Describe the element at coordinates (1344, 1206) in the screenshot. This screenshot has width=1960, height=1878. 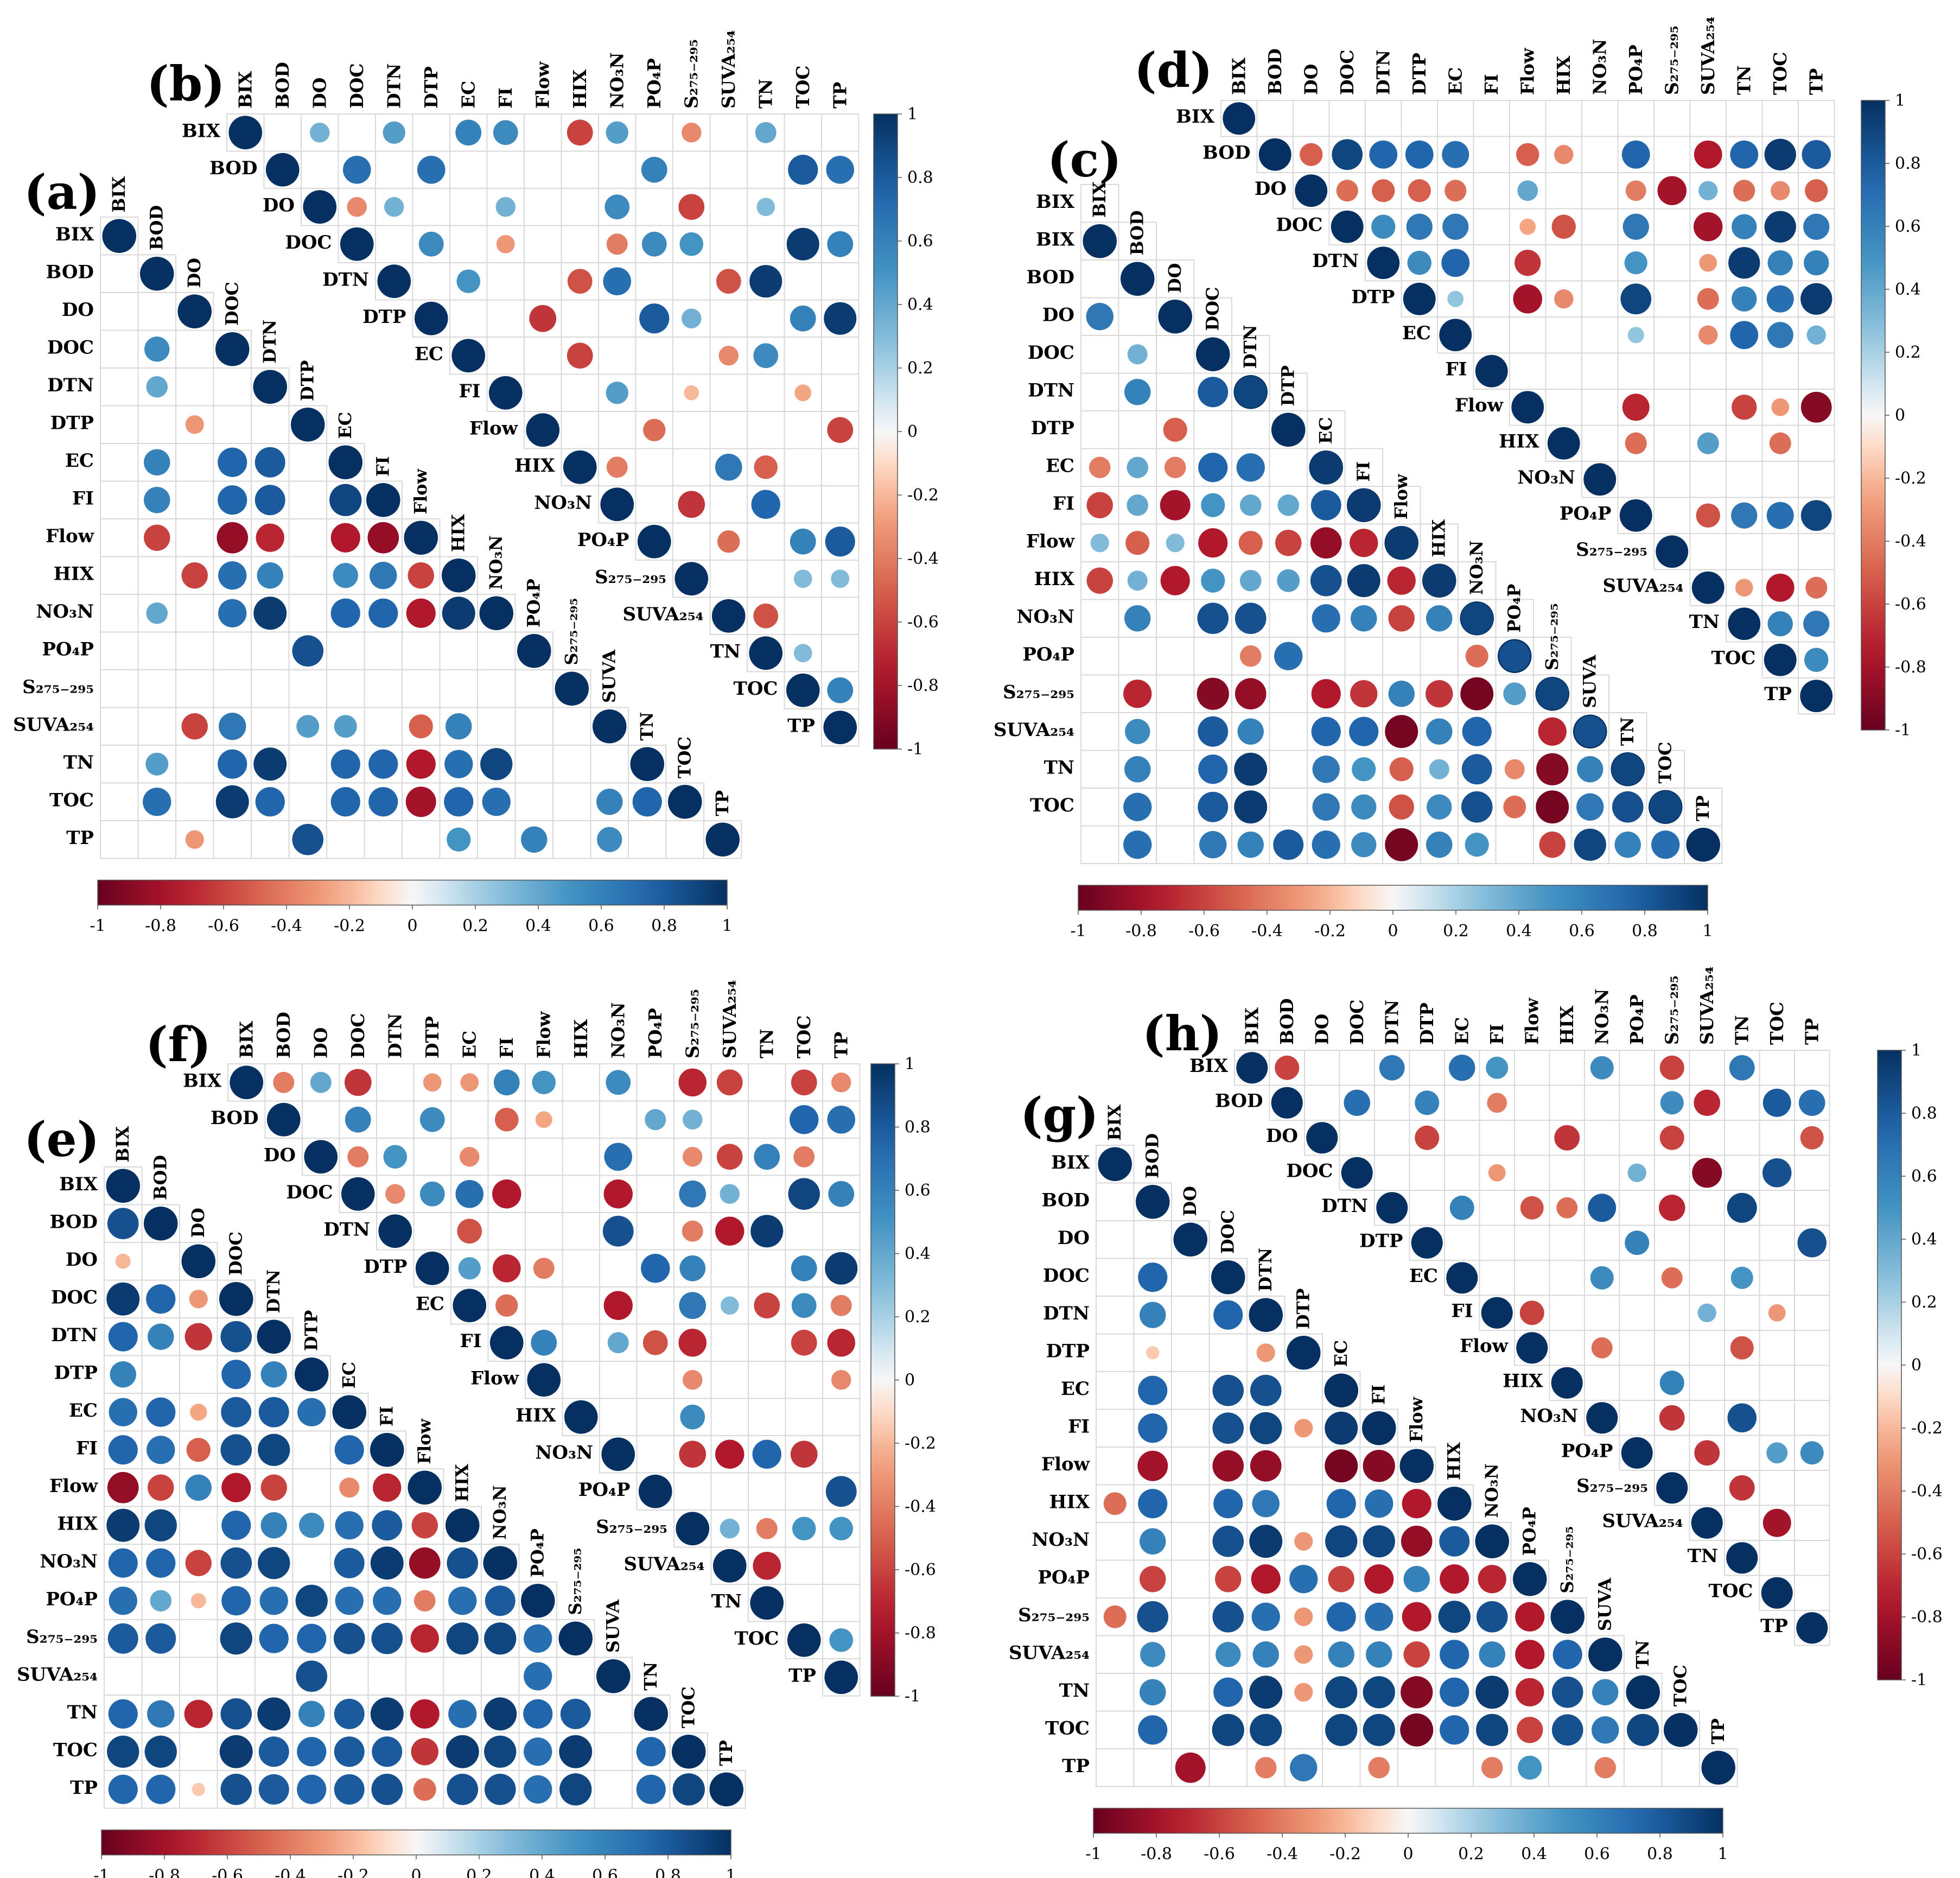
I see `row-label: DTN` at that location.